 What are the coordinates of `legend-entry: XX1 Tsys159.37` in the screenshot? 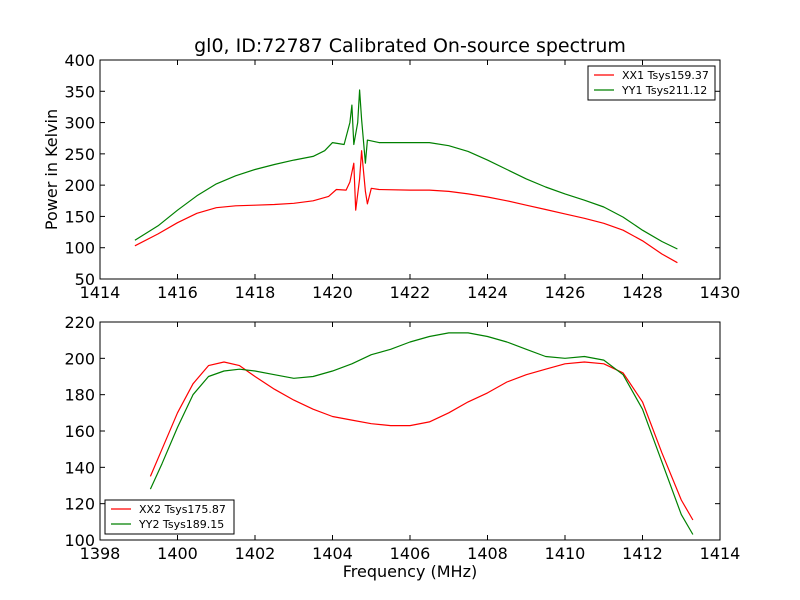 It's located at (665, 75).